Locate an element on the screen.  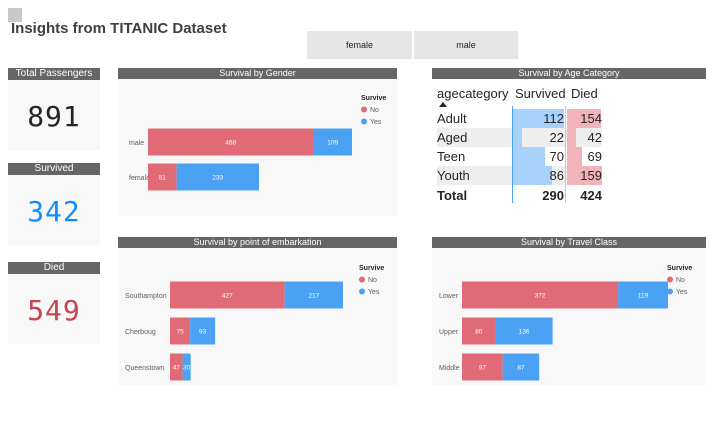
data-label: 75 is located at coordinates (180, 332).